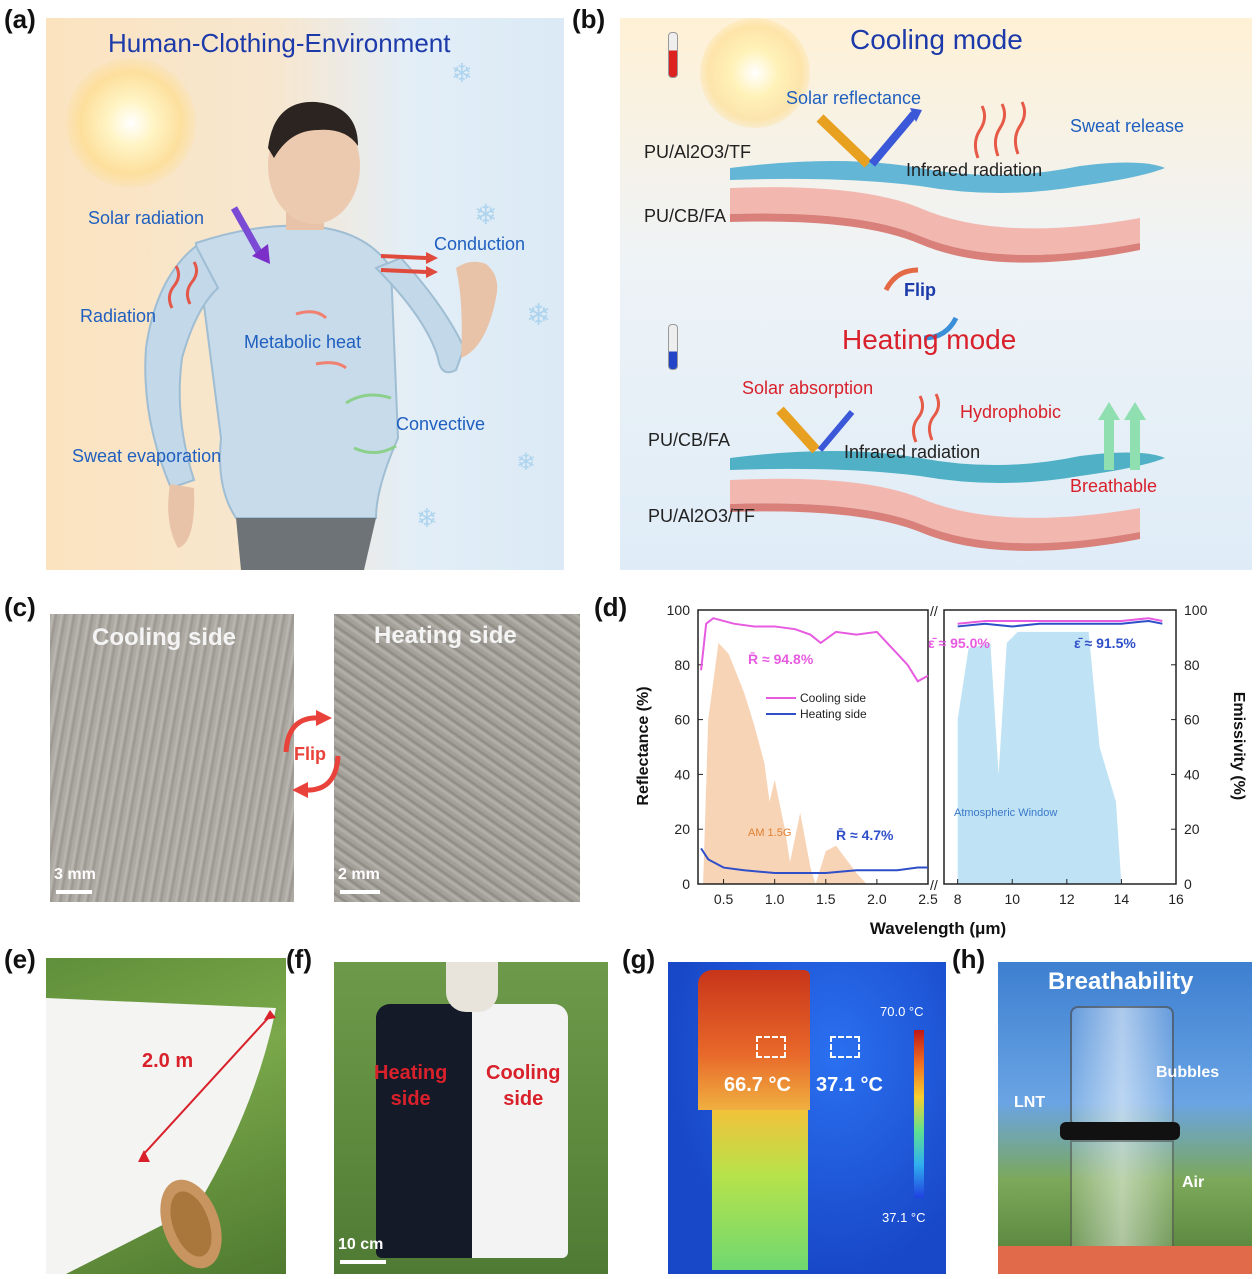  Describe the element at coordinates (854, 98) in the screenshot. I see `label-solar-reflectance: Solar reflectance` at that location.